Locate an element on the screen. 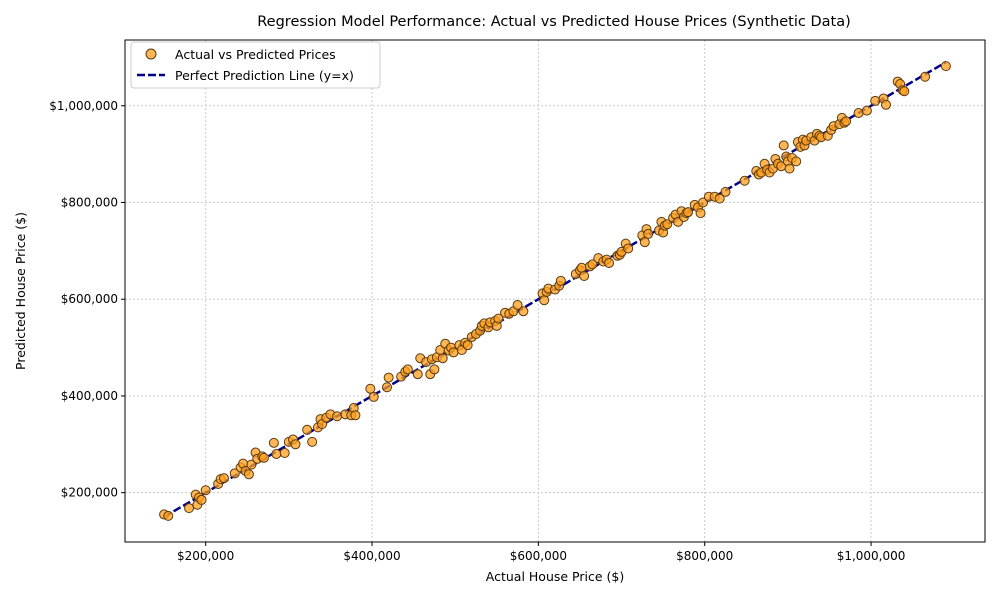  x-tick-label: $400,000 is located at coordinates (371, 556).